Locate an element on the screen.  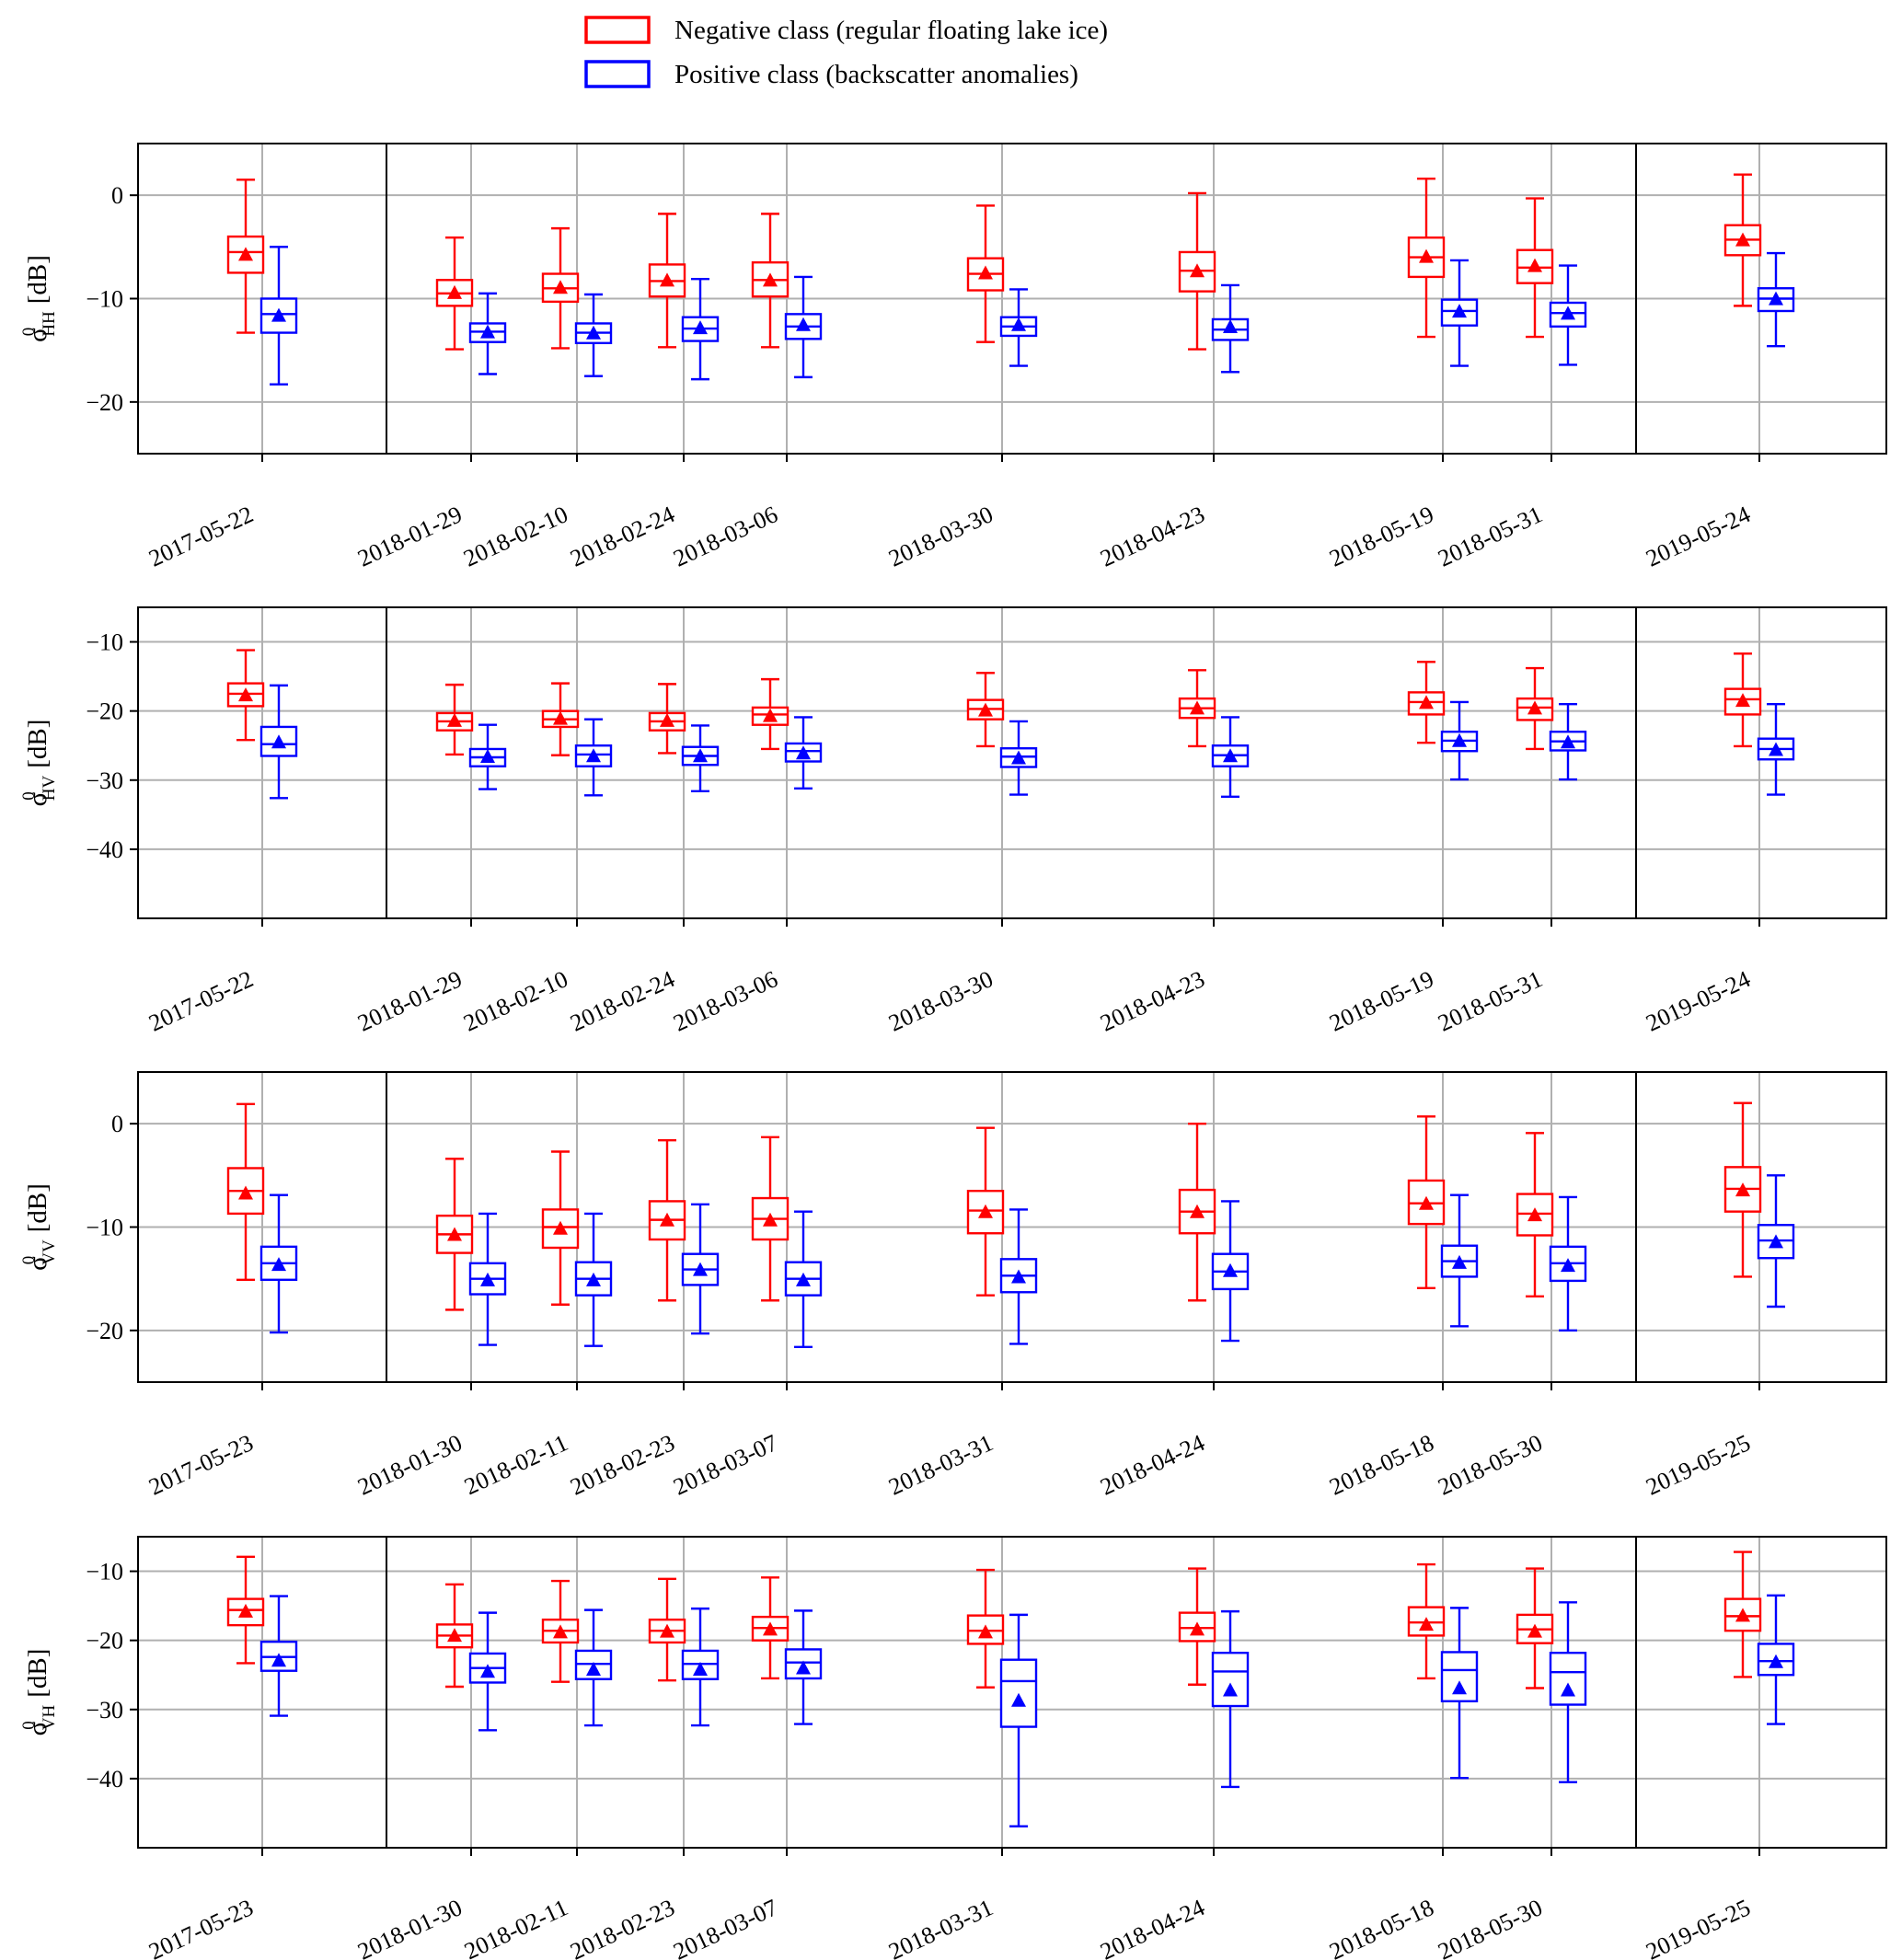
x-tick-label: 2018-03-31 is located at coordinates (940, 1465).